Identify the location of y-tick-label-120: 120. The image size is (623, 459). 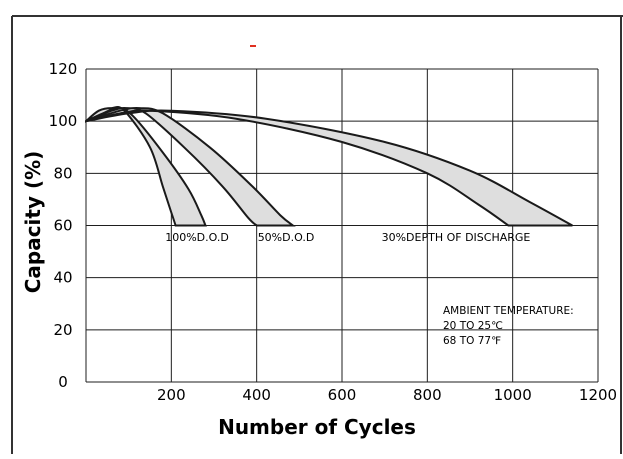
(63, 69).